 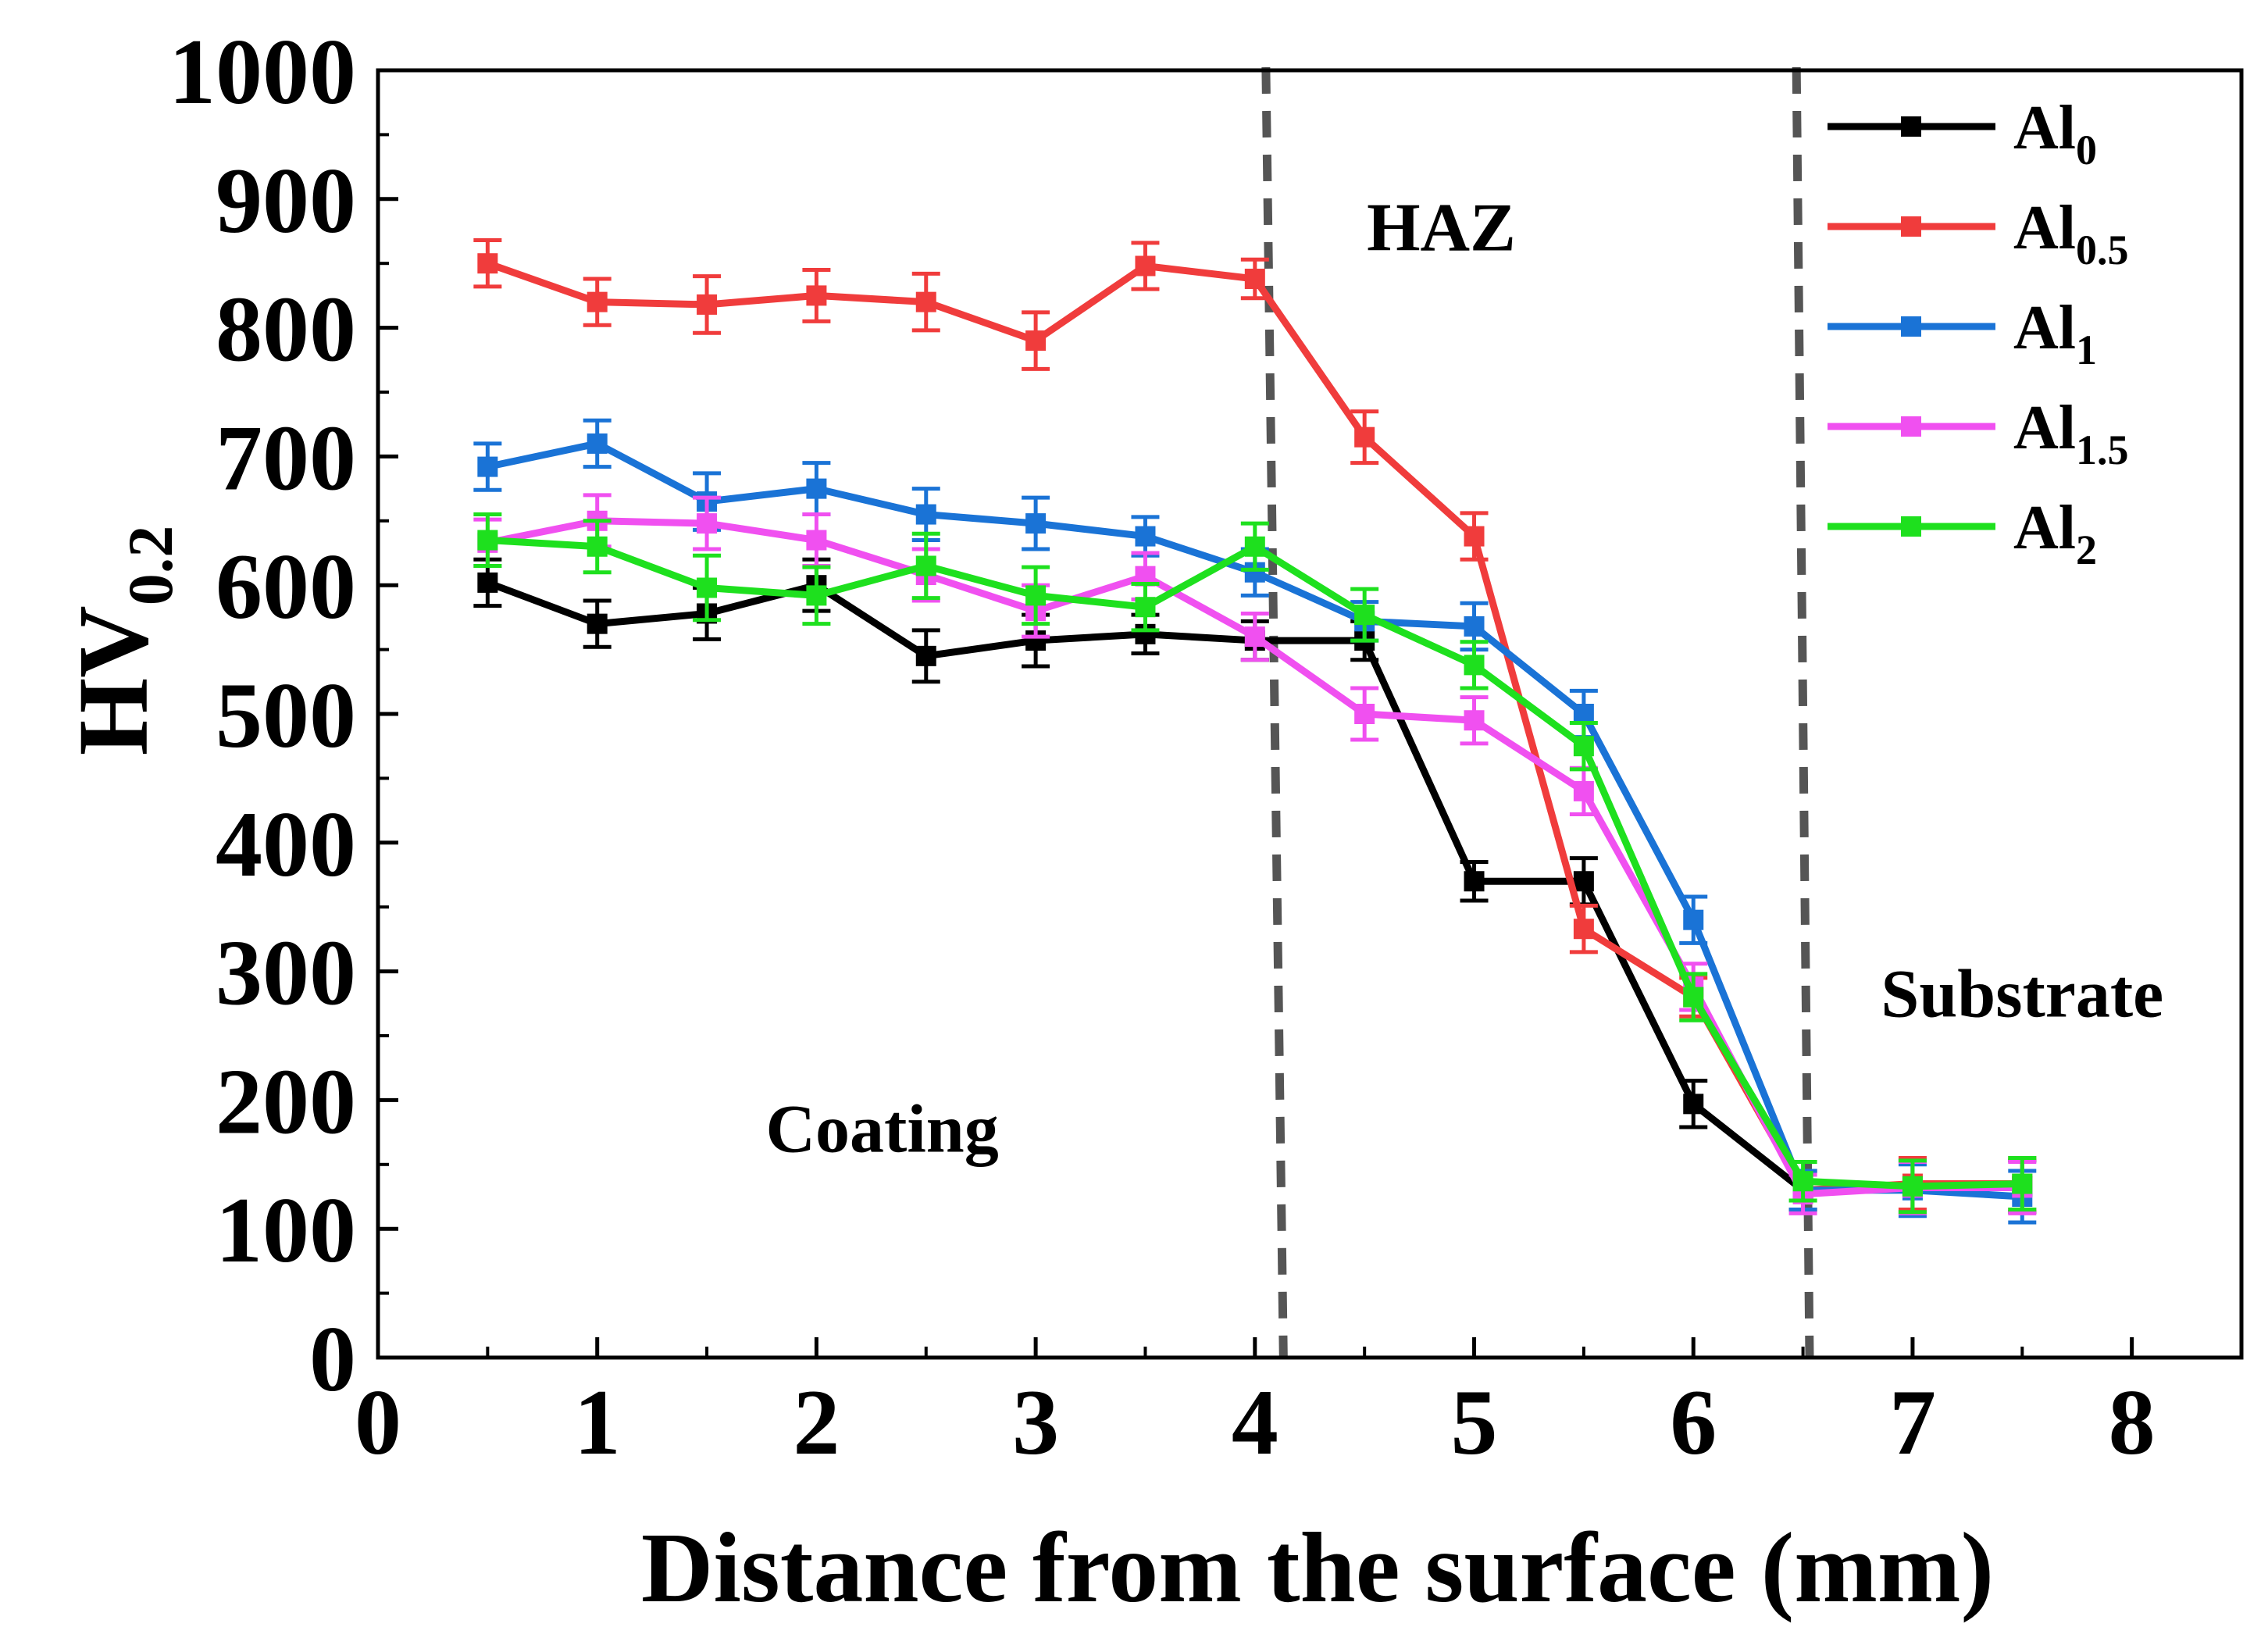 What do you see at coordinates (1693, 1422) in the screenshot?
I see `x-tick-label: 6` at bounding box center [1693, 1422].